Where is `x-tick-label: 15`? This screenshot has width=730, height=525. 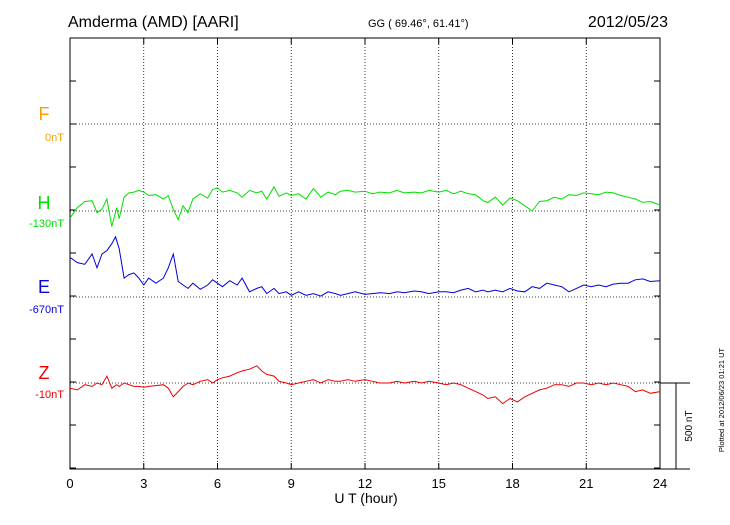 x-tick-label: 15 is located at coordinates (439, 483).